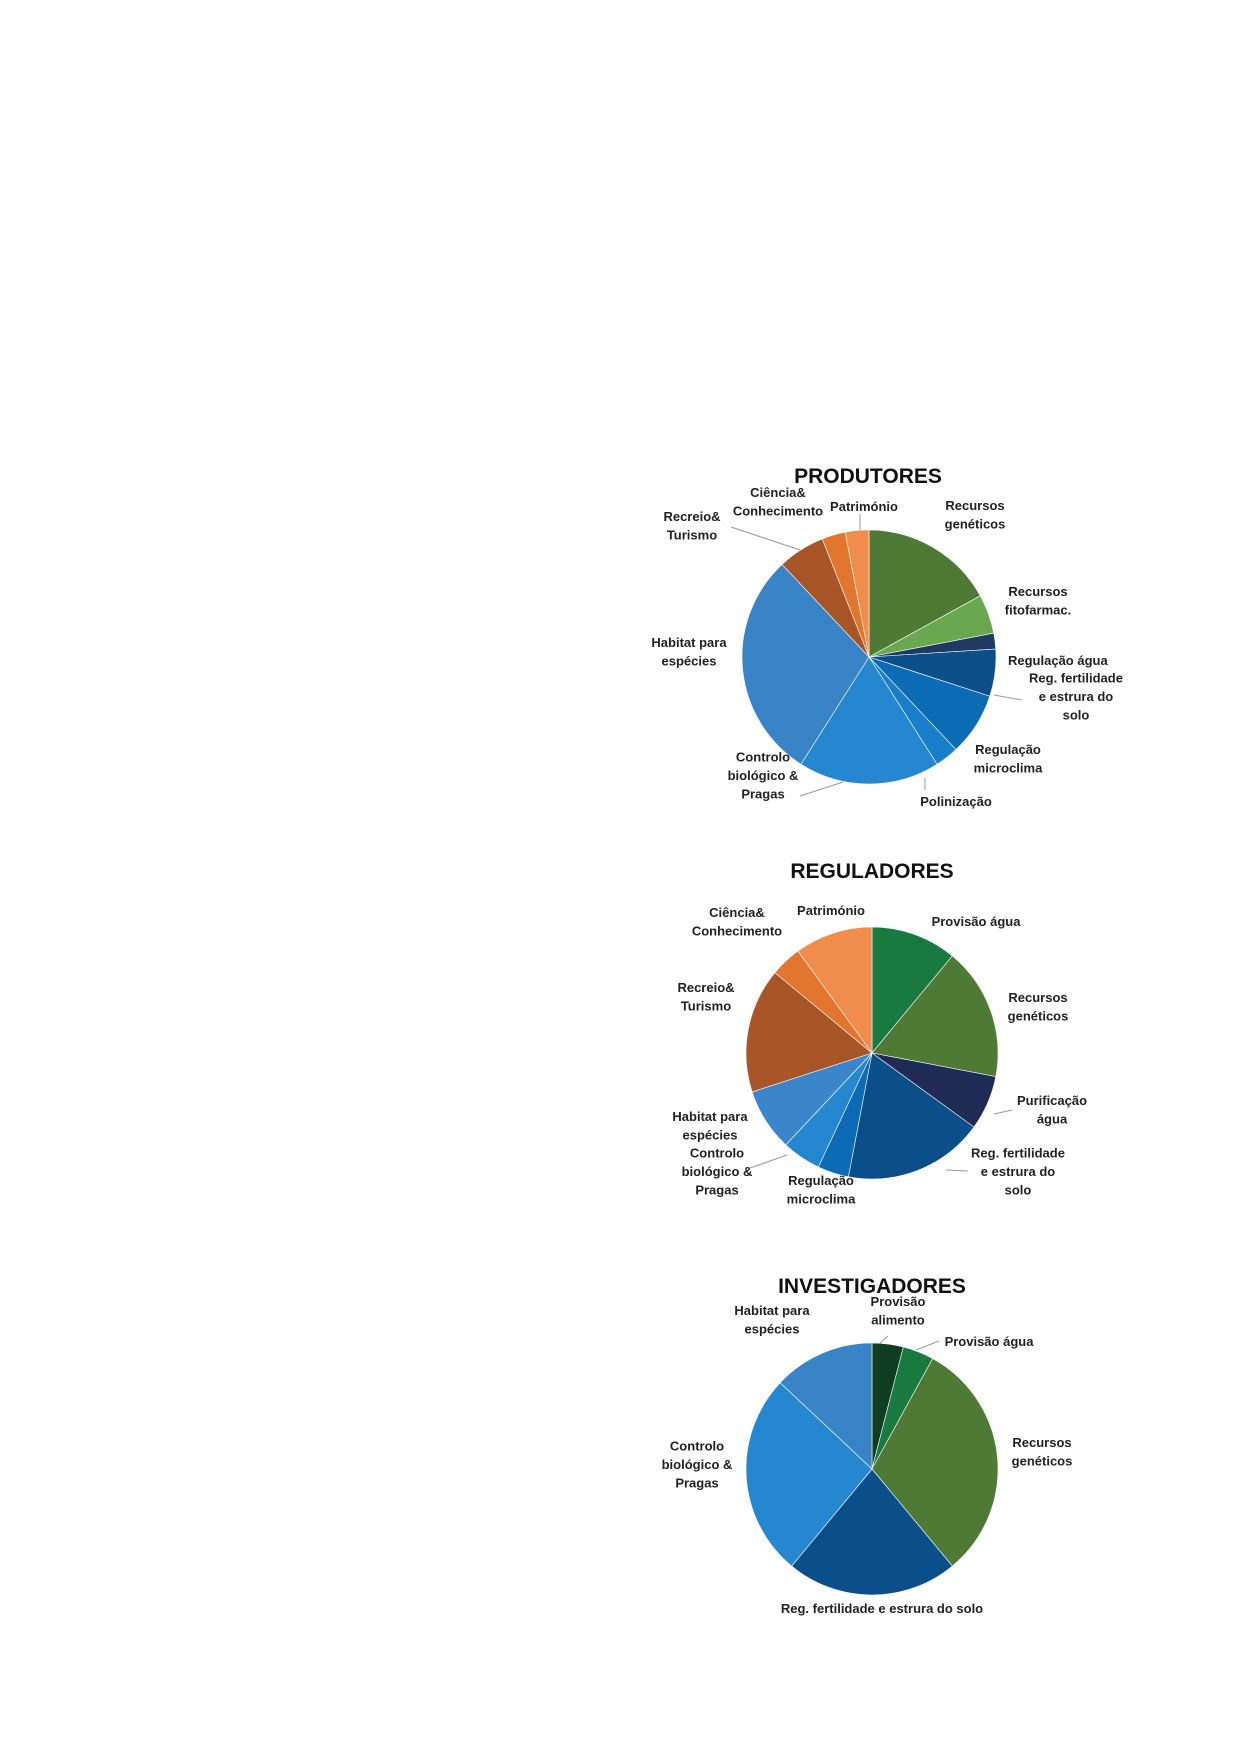  Describe the element at coordinates (872, 1286) in the screenshot. I see `chart-title: INVESTIGADORES` at that location.